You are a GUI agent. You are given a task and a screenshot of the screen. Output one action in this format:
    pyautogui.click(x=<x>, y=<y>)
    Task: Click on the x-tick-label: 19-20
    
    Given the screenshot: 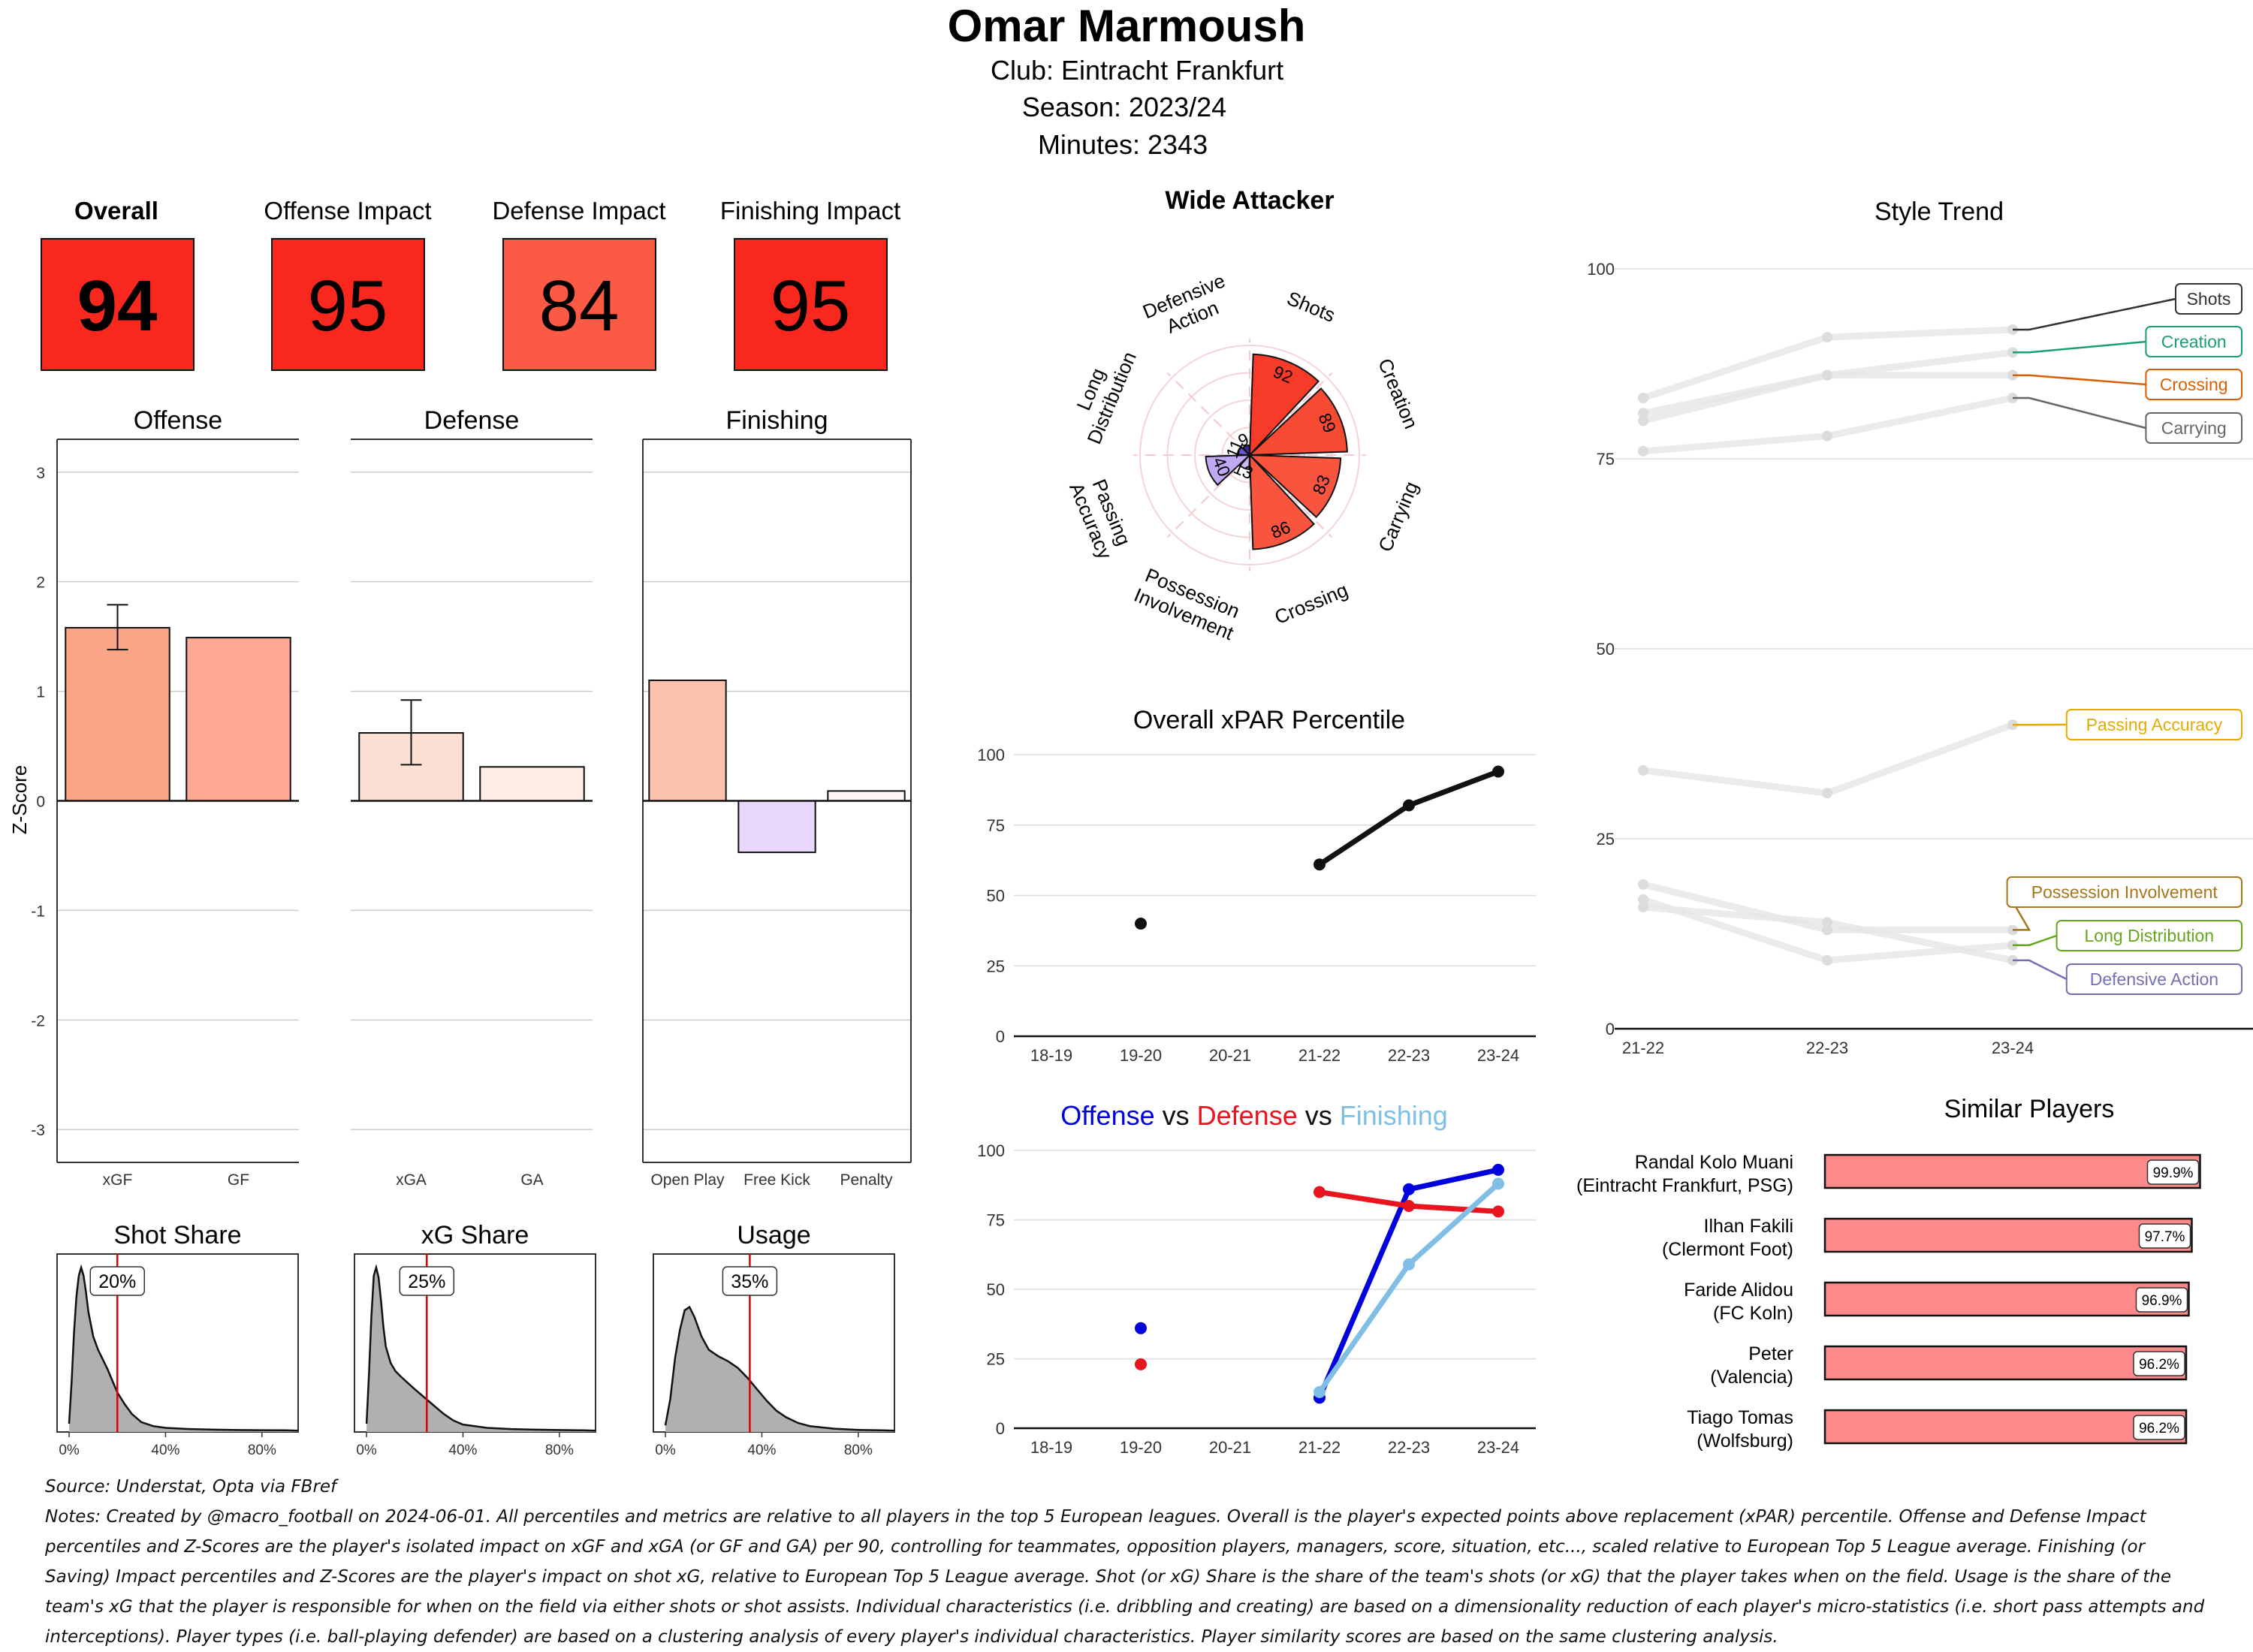 What is the action you would take?
    pyautogui.click(x=1141, y=1447)
    